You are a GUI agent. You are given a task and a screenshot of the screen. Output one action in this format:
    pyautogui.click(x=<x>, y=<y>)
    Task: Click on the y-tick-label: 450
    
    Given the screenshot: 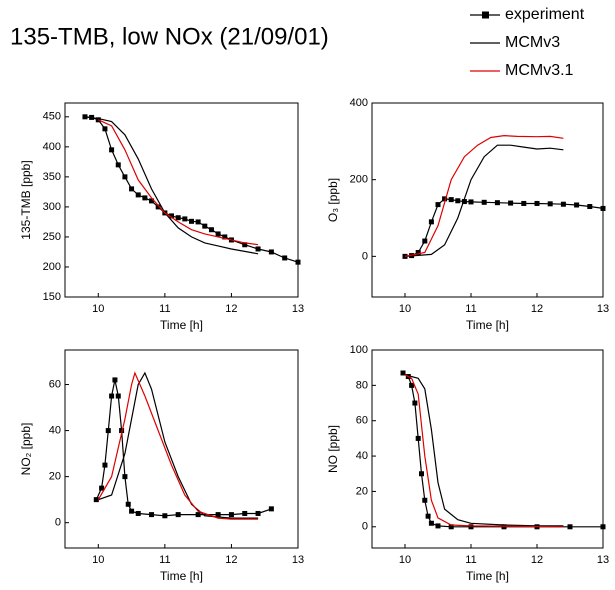 What is the action you would take?
    pyautogui.click(x=52, y=117)
    